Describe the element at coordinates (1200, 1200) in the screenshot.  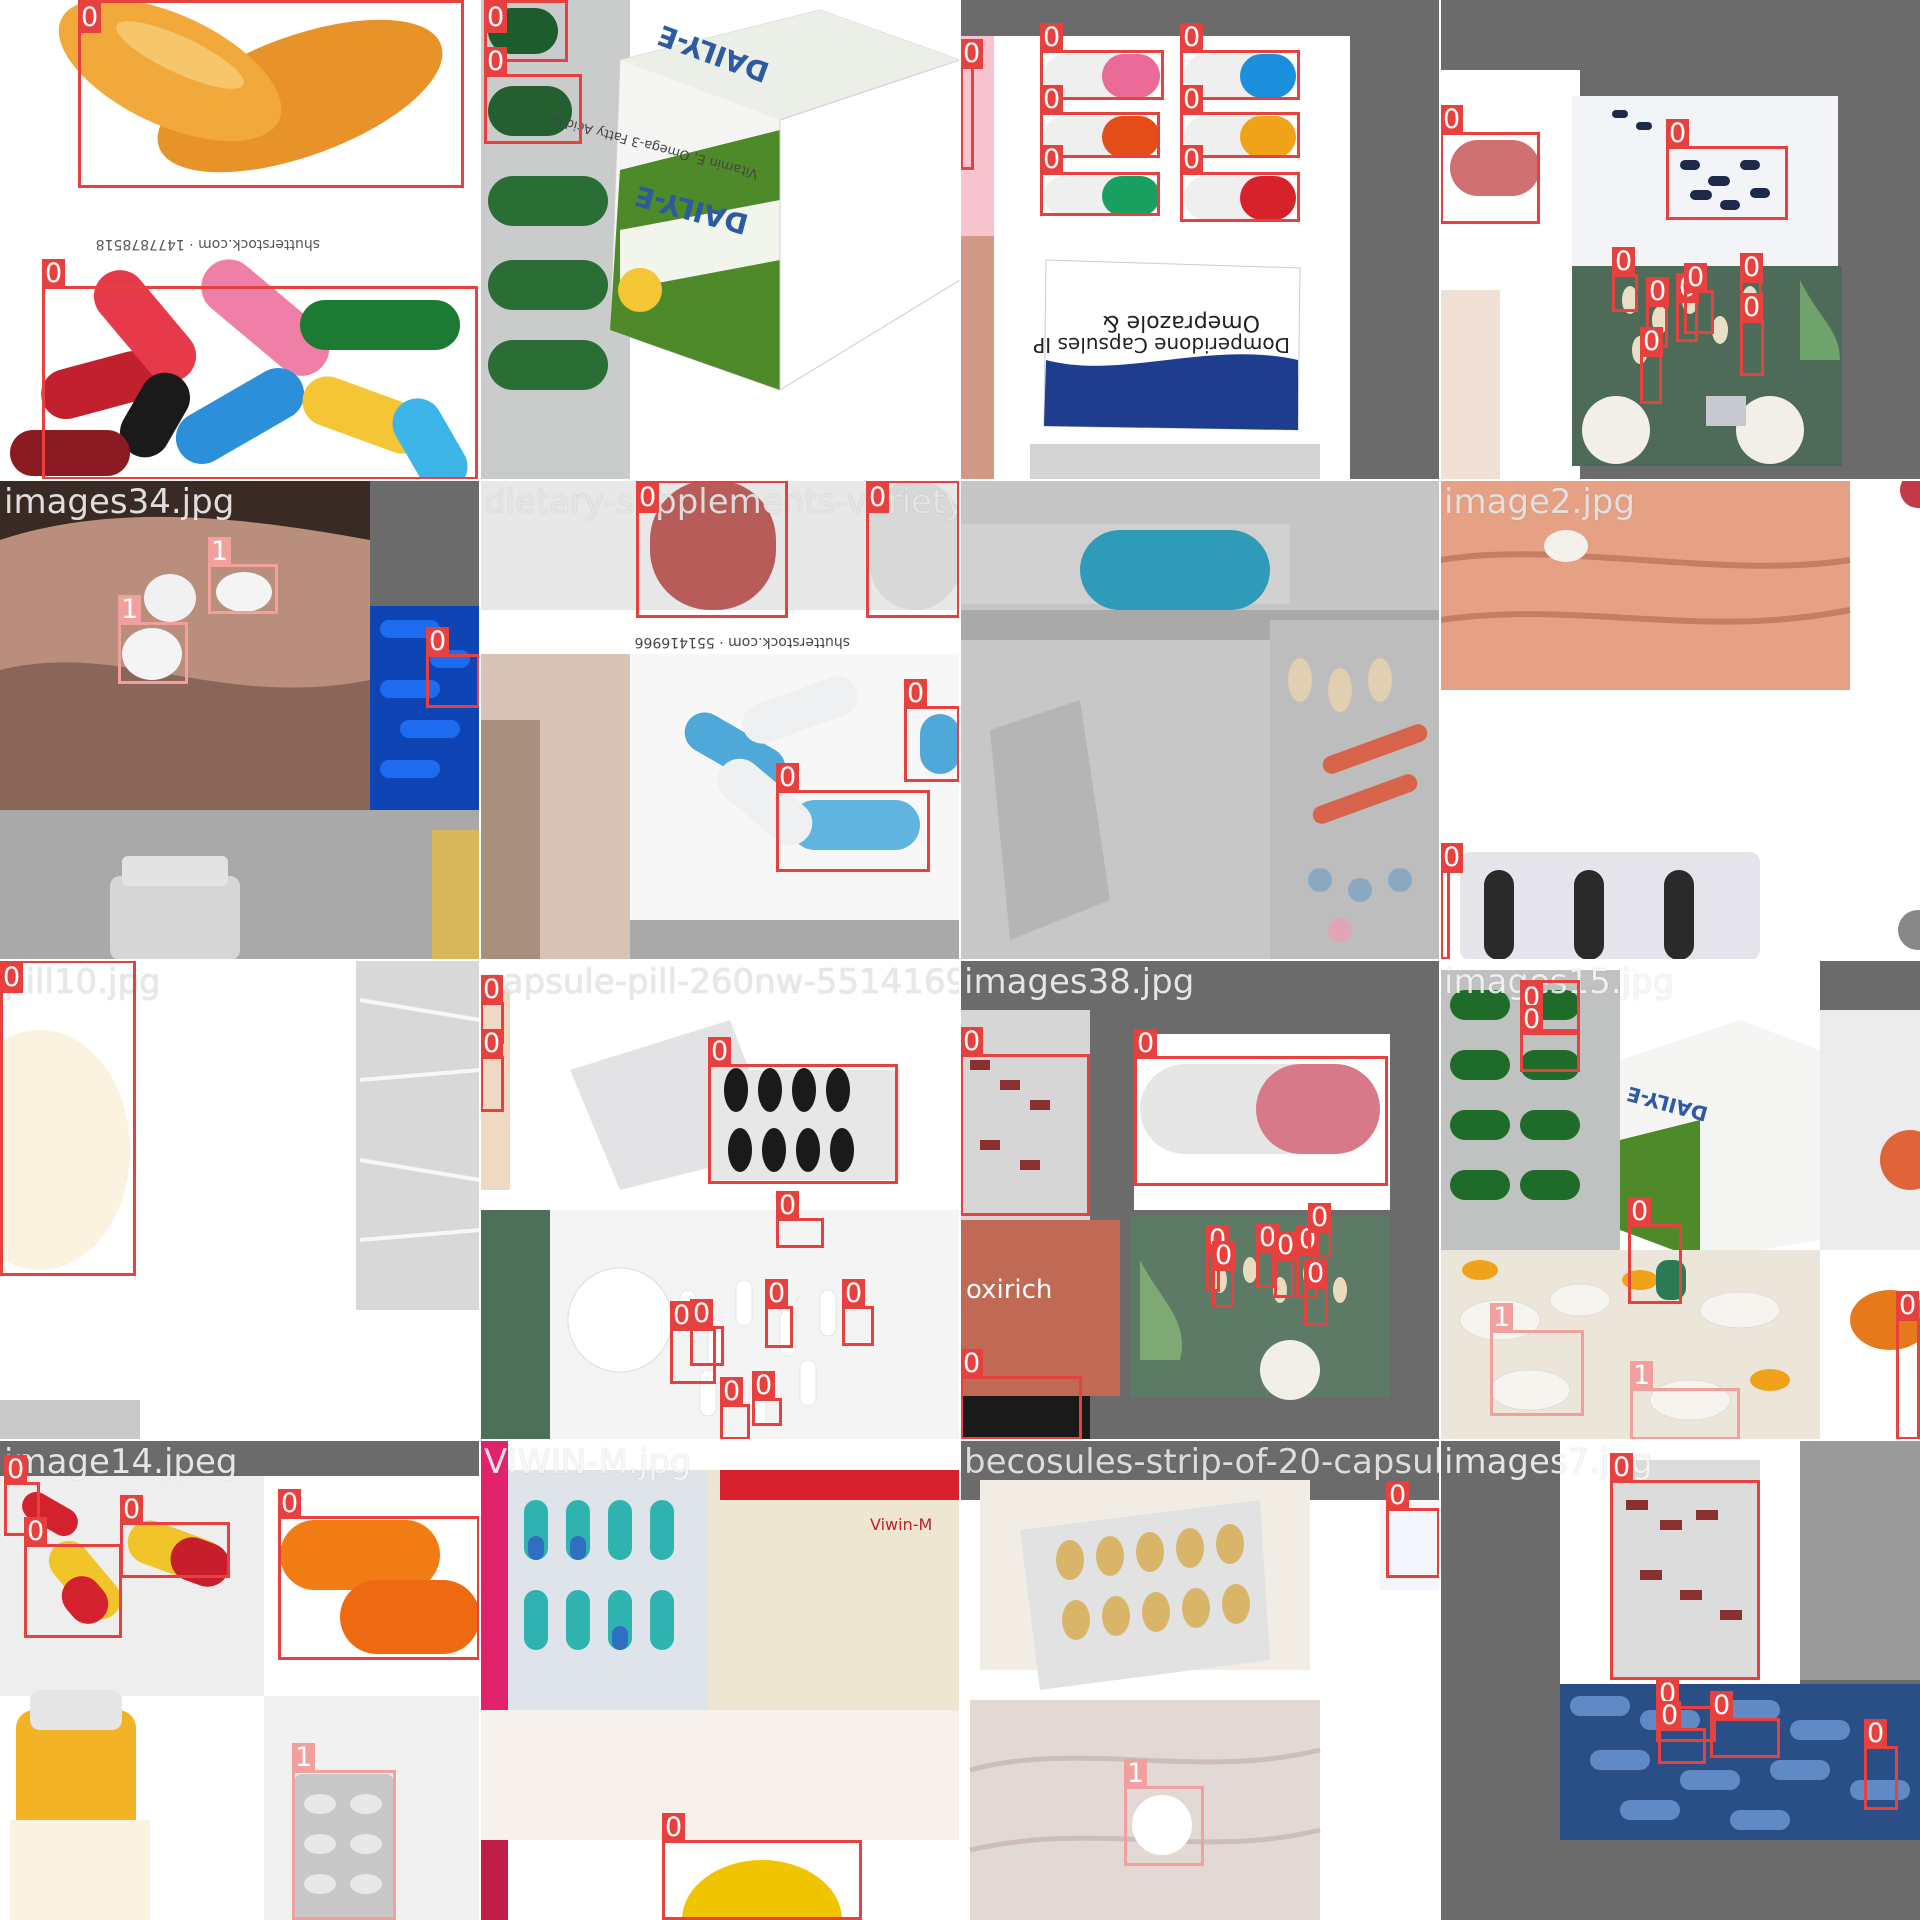
I see `tile-11-photo: oxirich` at that location.